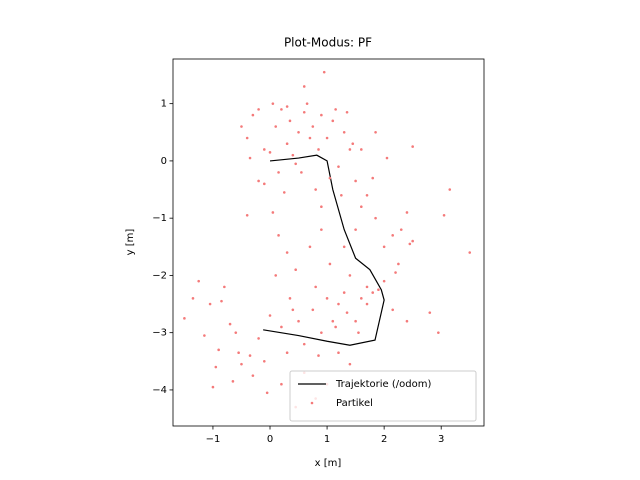 The image size is (640, 480). I want to click on chart-title: Plot-Modus: PF, so click(328, 43).